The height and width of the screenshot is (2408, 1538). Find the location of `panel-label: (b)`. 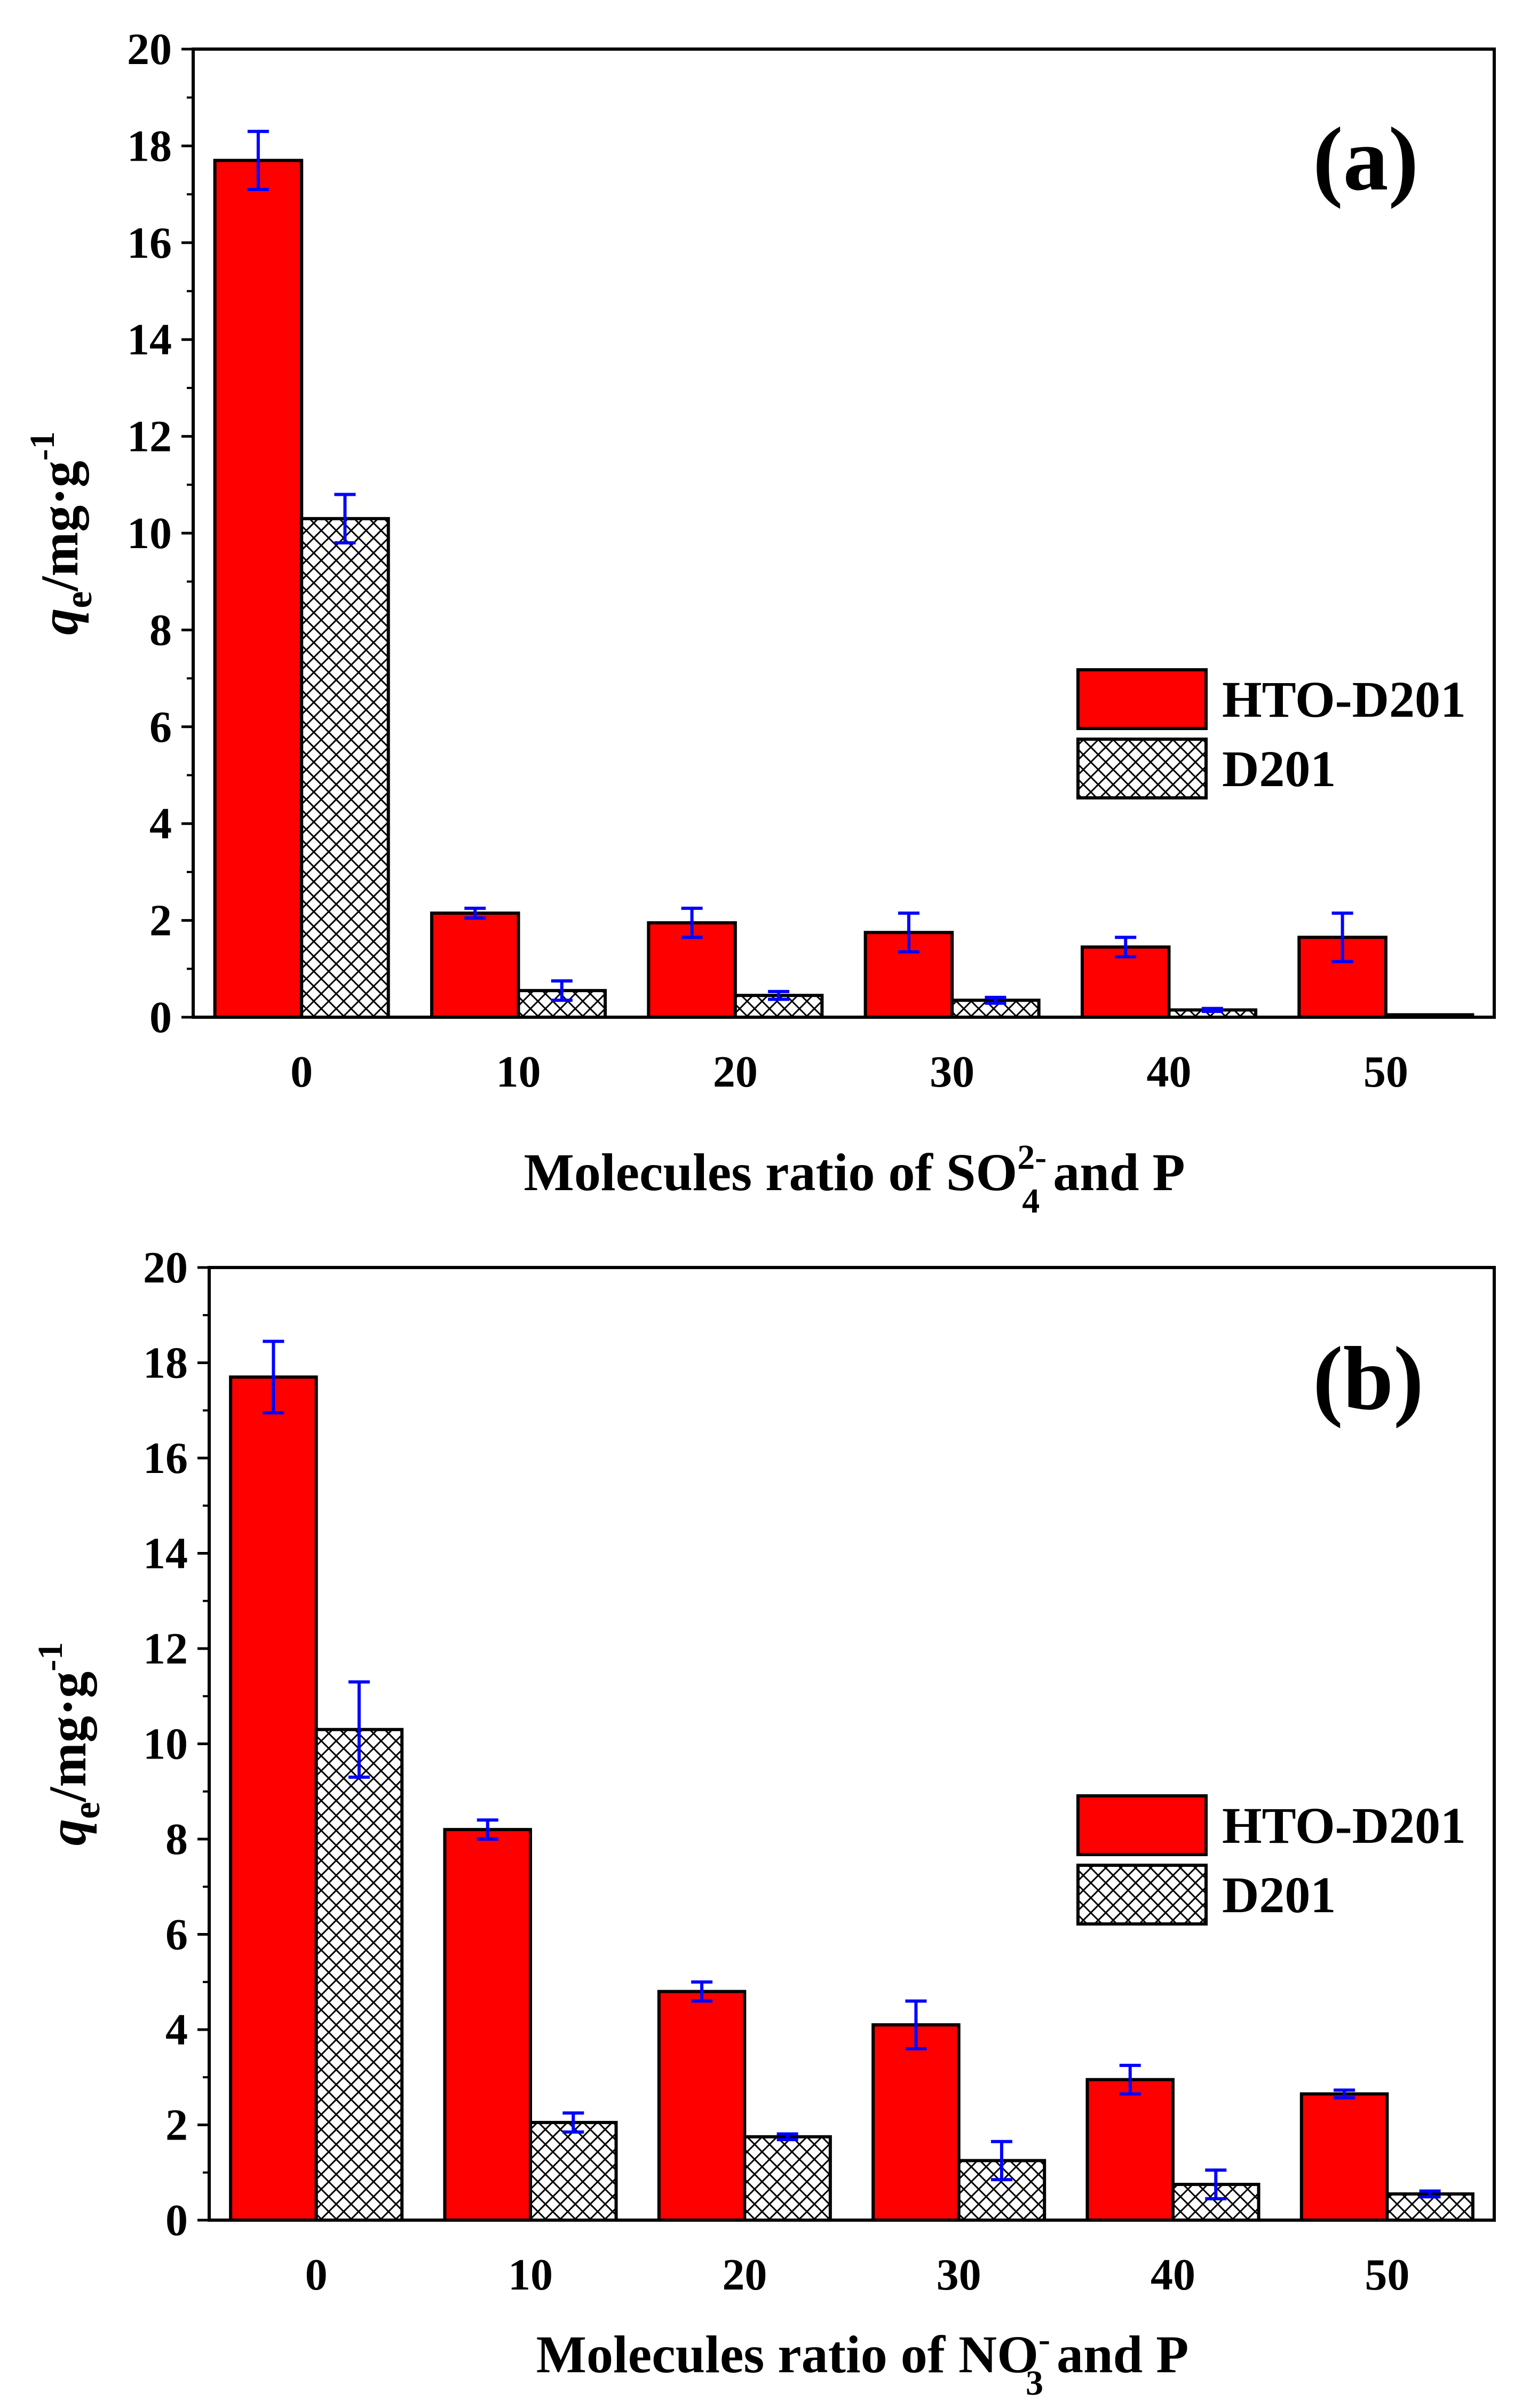

panel-label: (b) is located at coordinates (1368, 1378).